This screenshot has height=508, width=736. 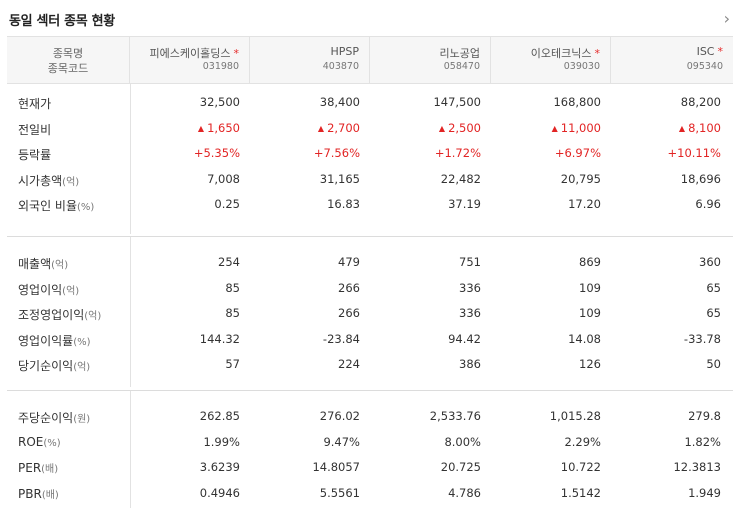 What do you see at coordinates (219, 492) in the screenshot?
I see `table-cell: 0.4946` at bounding box center [219, 492].